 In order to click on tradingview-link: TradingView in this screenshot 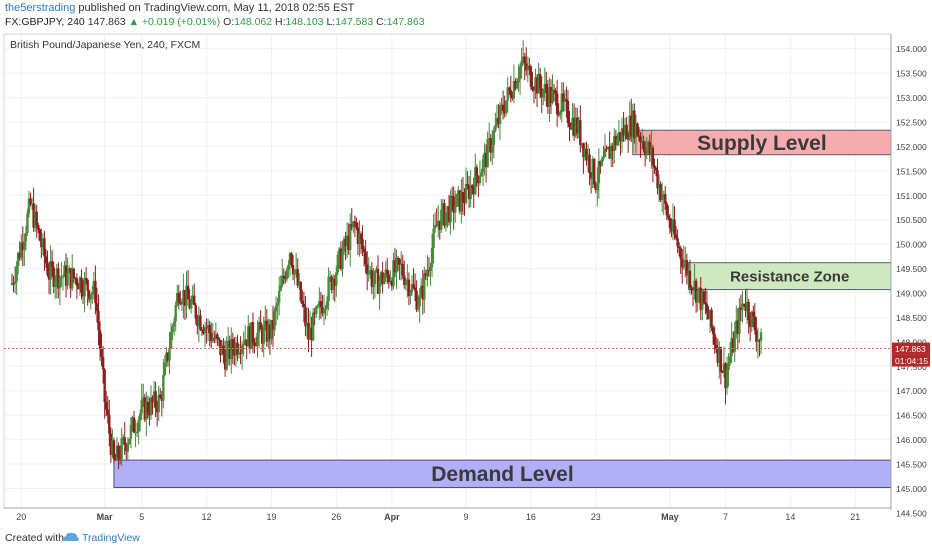, I will do `click(111, 538)`.